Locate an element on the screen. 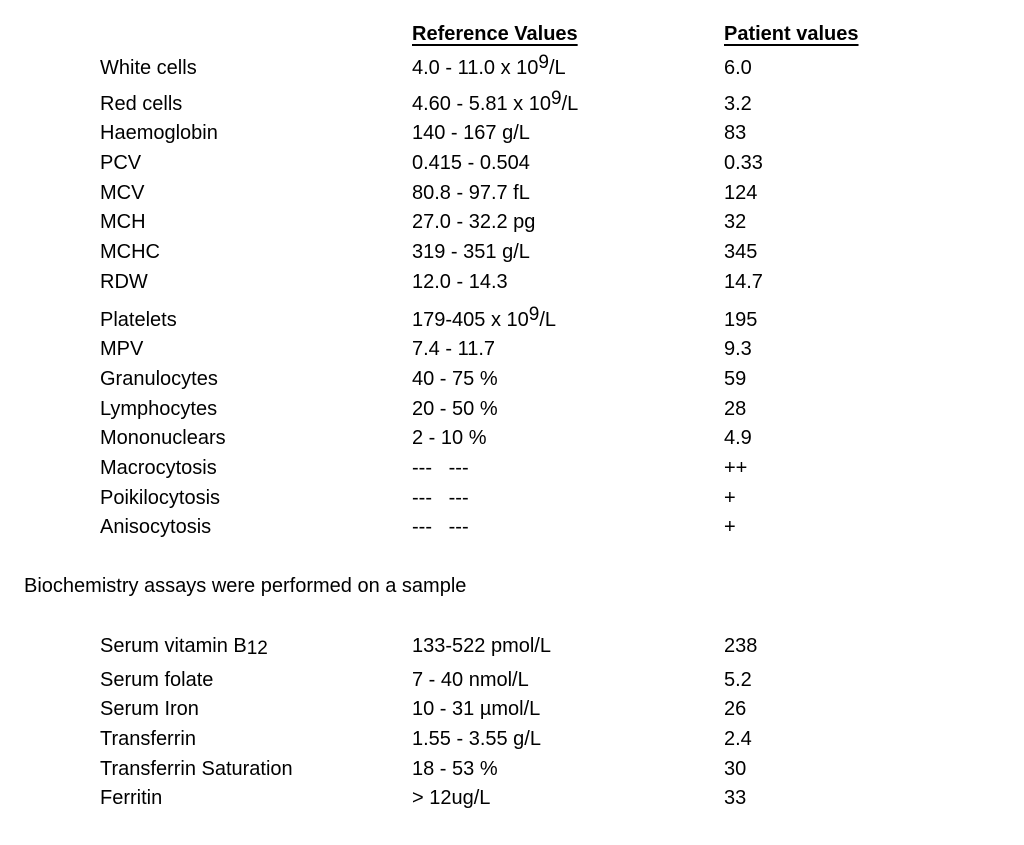  patient-value: 2.4 is located at coordinates (738, 739).